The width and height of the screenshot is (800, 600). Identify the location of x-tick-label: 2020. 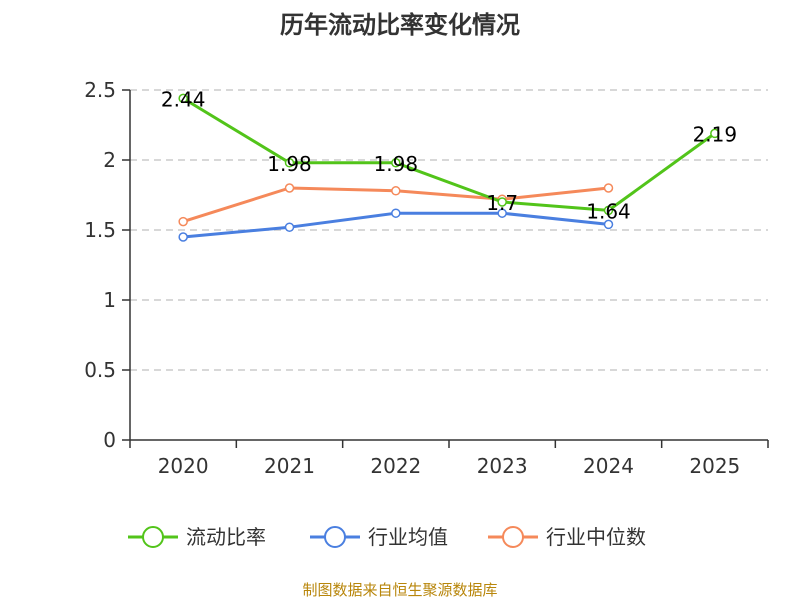
(183, 466).